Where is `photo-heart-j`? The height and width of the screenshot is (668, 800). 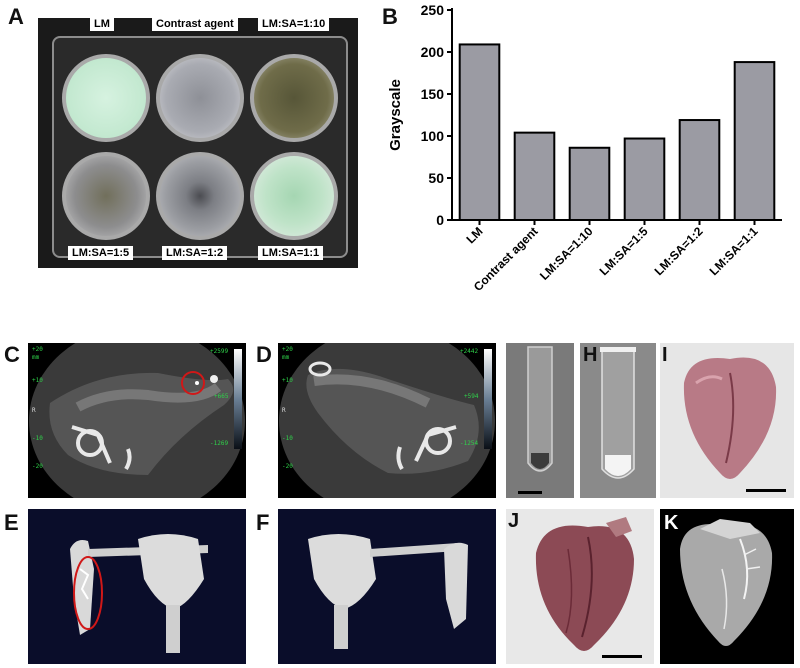 photo-heart-j is located at coordinates (580, 586).